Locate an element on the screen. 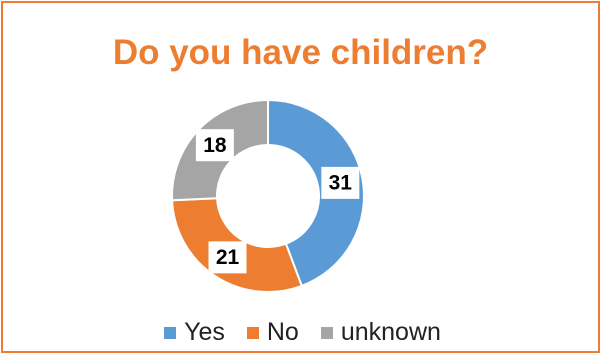  chart-title: Do you have children? is located at coordinates (300, 52).